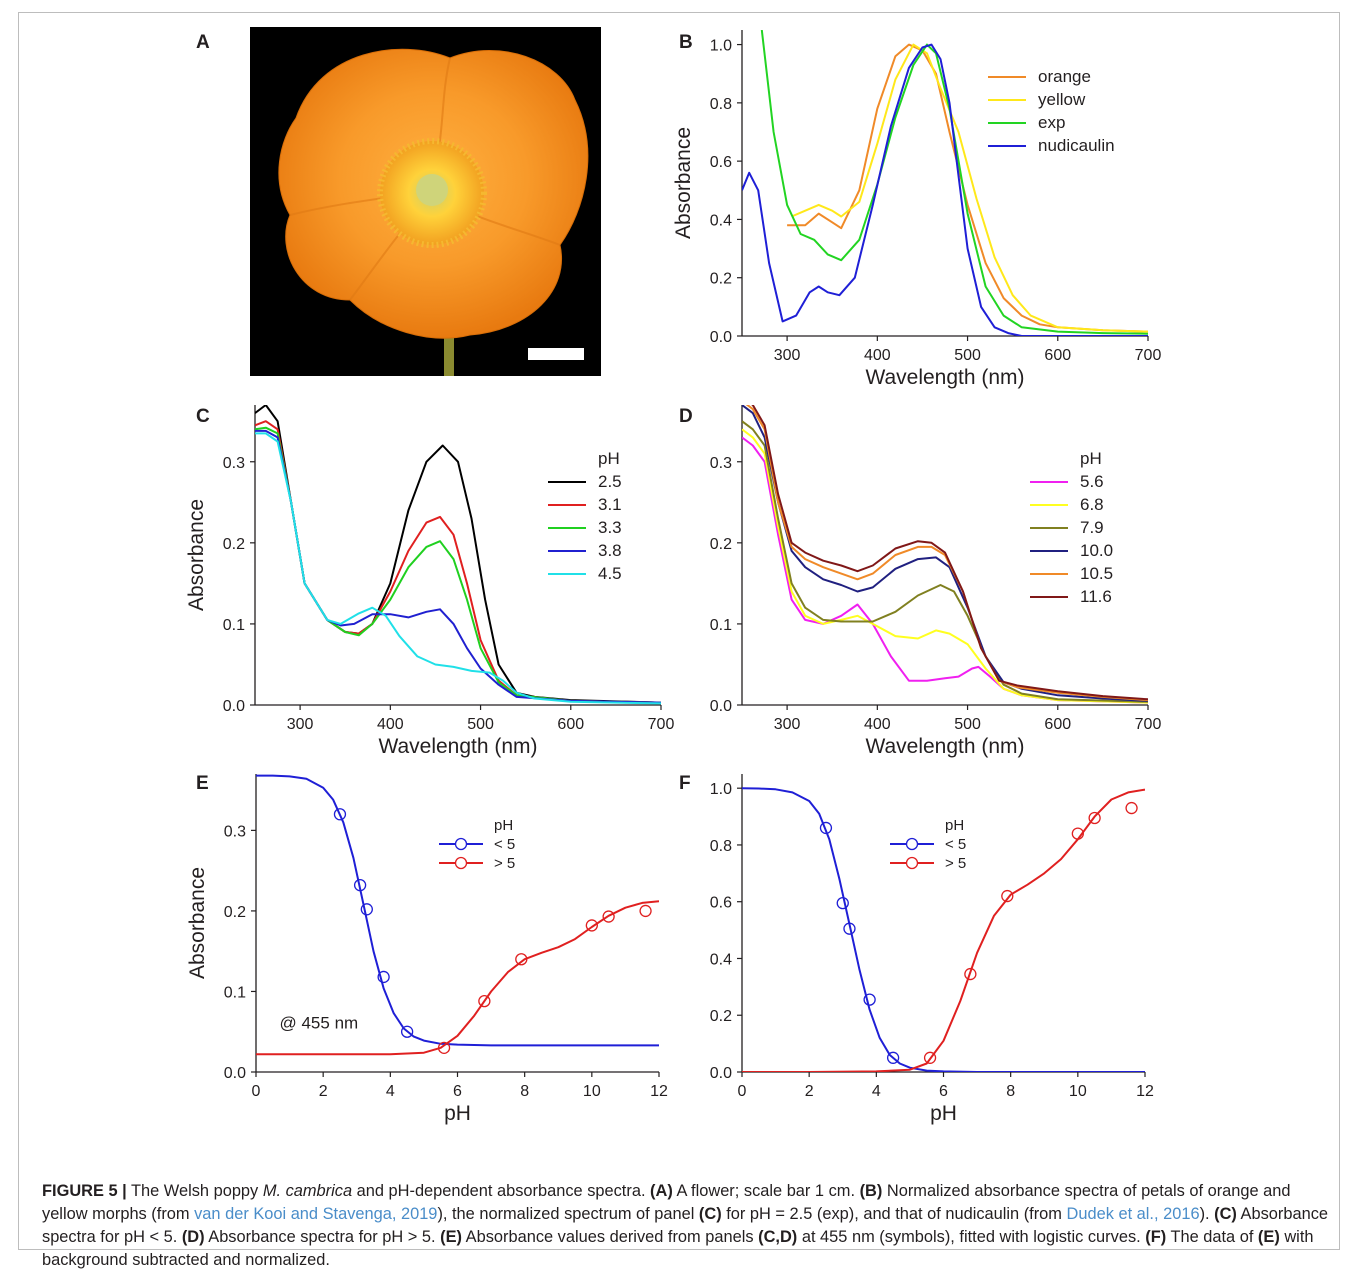 Image resolution: width=1358 pixels, height=1272 pixels. Describe the element at coordinates (556, 354) in the screenshot. I see `scale-bar` at that location.